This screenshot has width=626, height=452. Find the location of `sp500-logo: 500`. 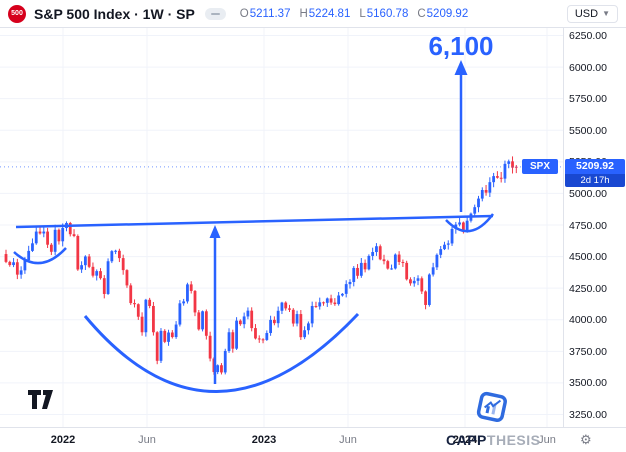

sp500-logo: 500 is located at coordinates (17, 13).